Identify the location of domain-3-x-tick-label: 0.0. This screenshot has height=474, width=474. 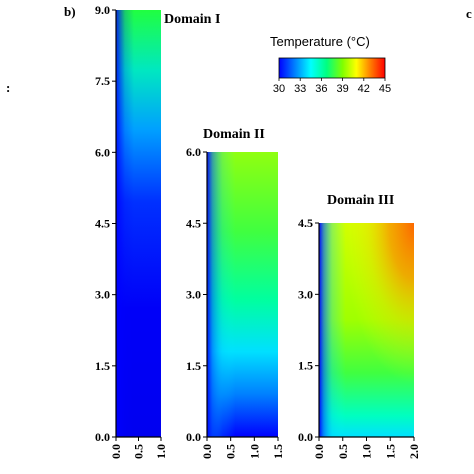
(319, 451).